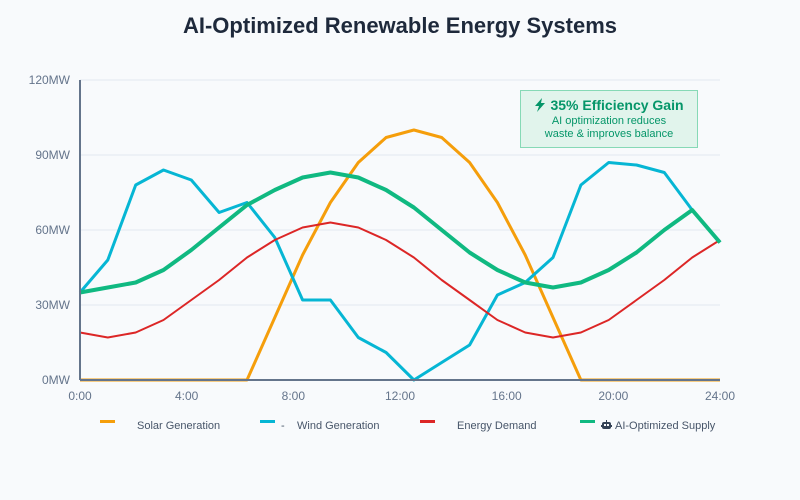 The image size is (800, 500). What do you see at coordinates (283, 426) in the screenshot?
I see `legend-prefix-wind: -` at bounding box center [283, 426].